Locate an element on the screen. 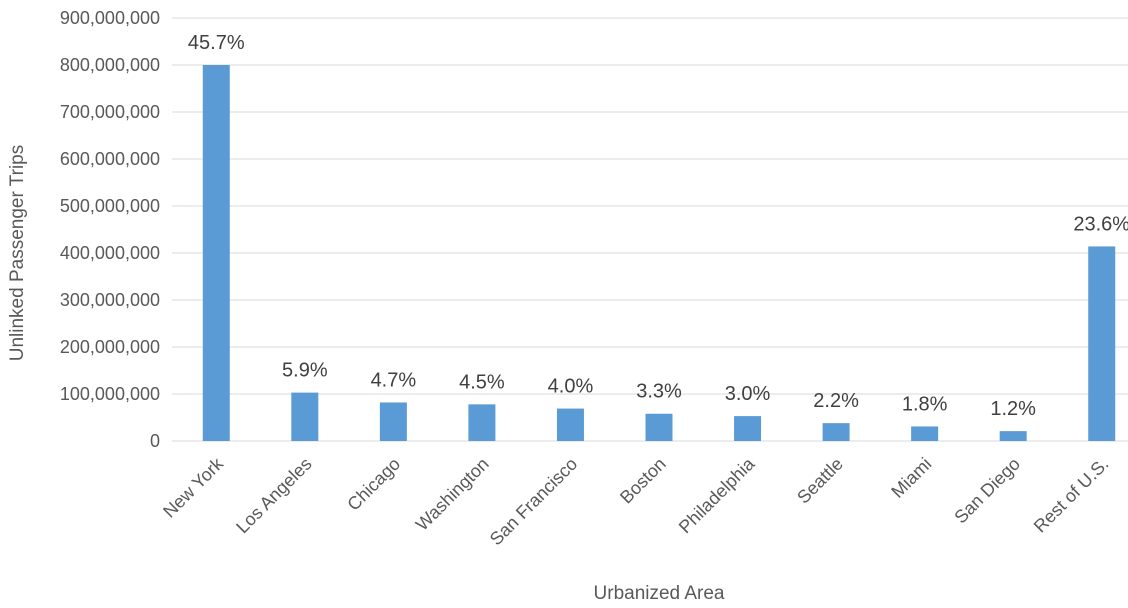 Image resolution: width=1128 pixels, height=608 pixels. y-tick-label: 500,000,000 is located at coordinates (110, 206).